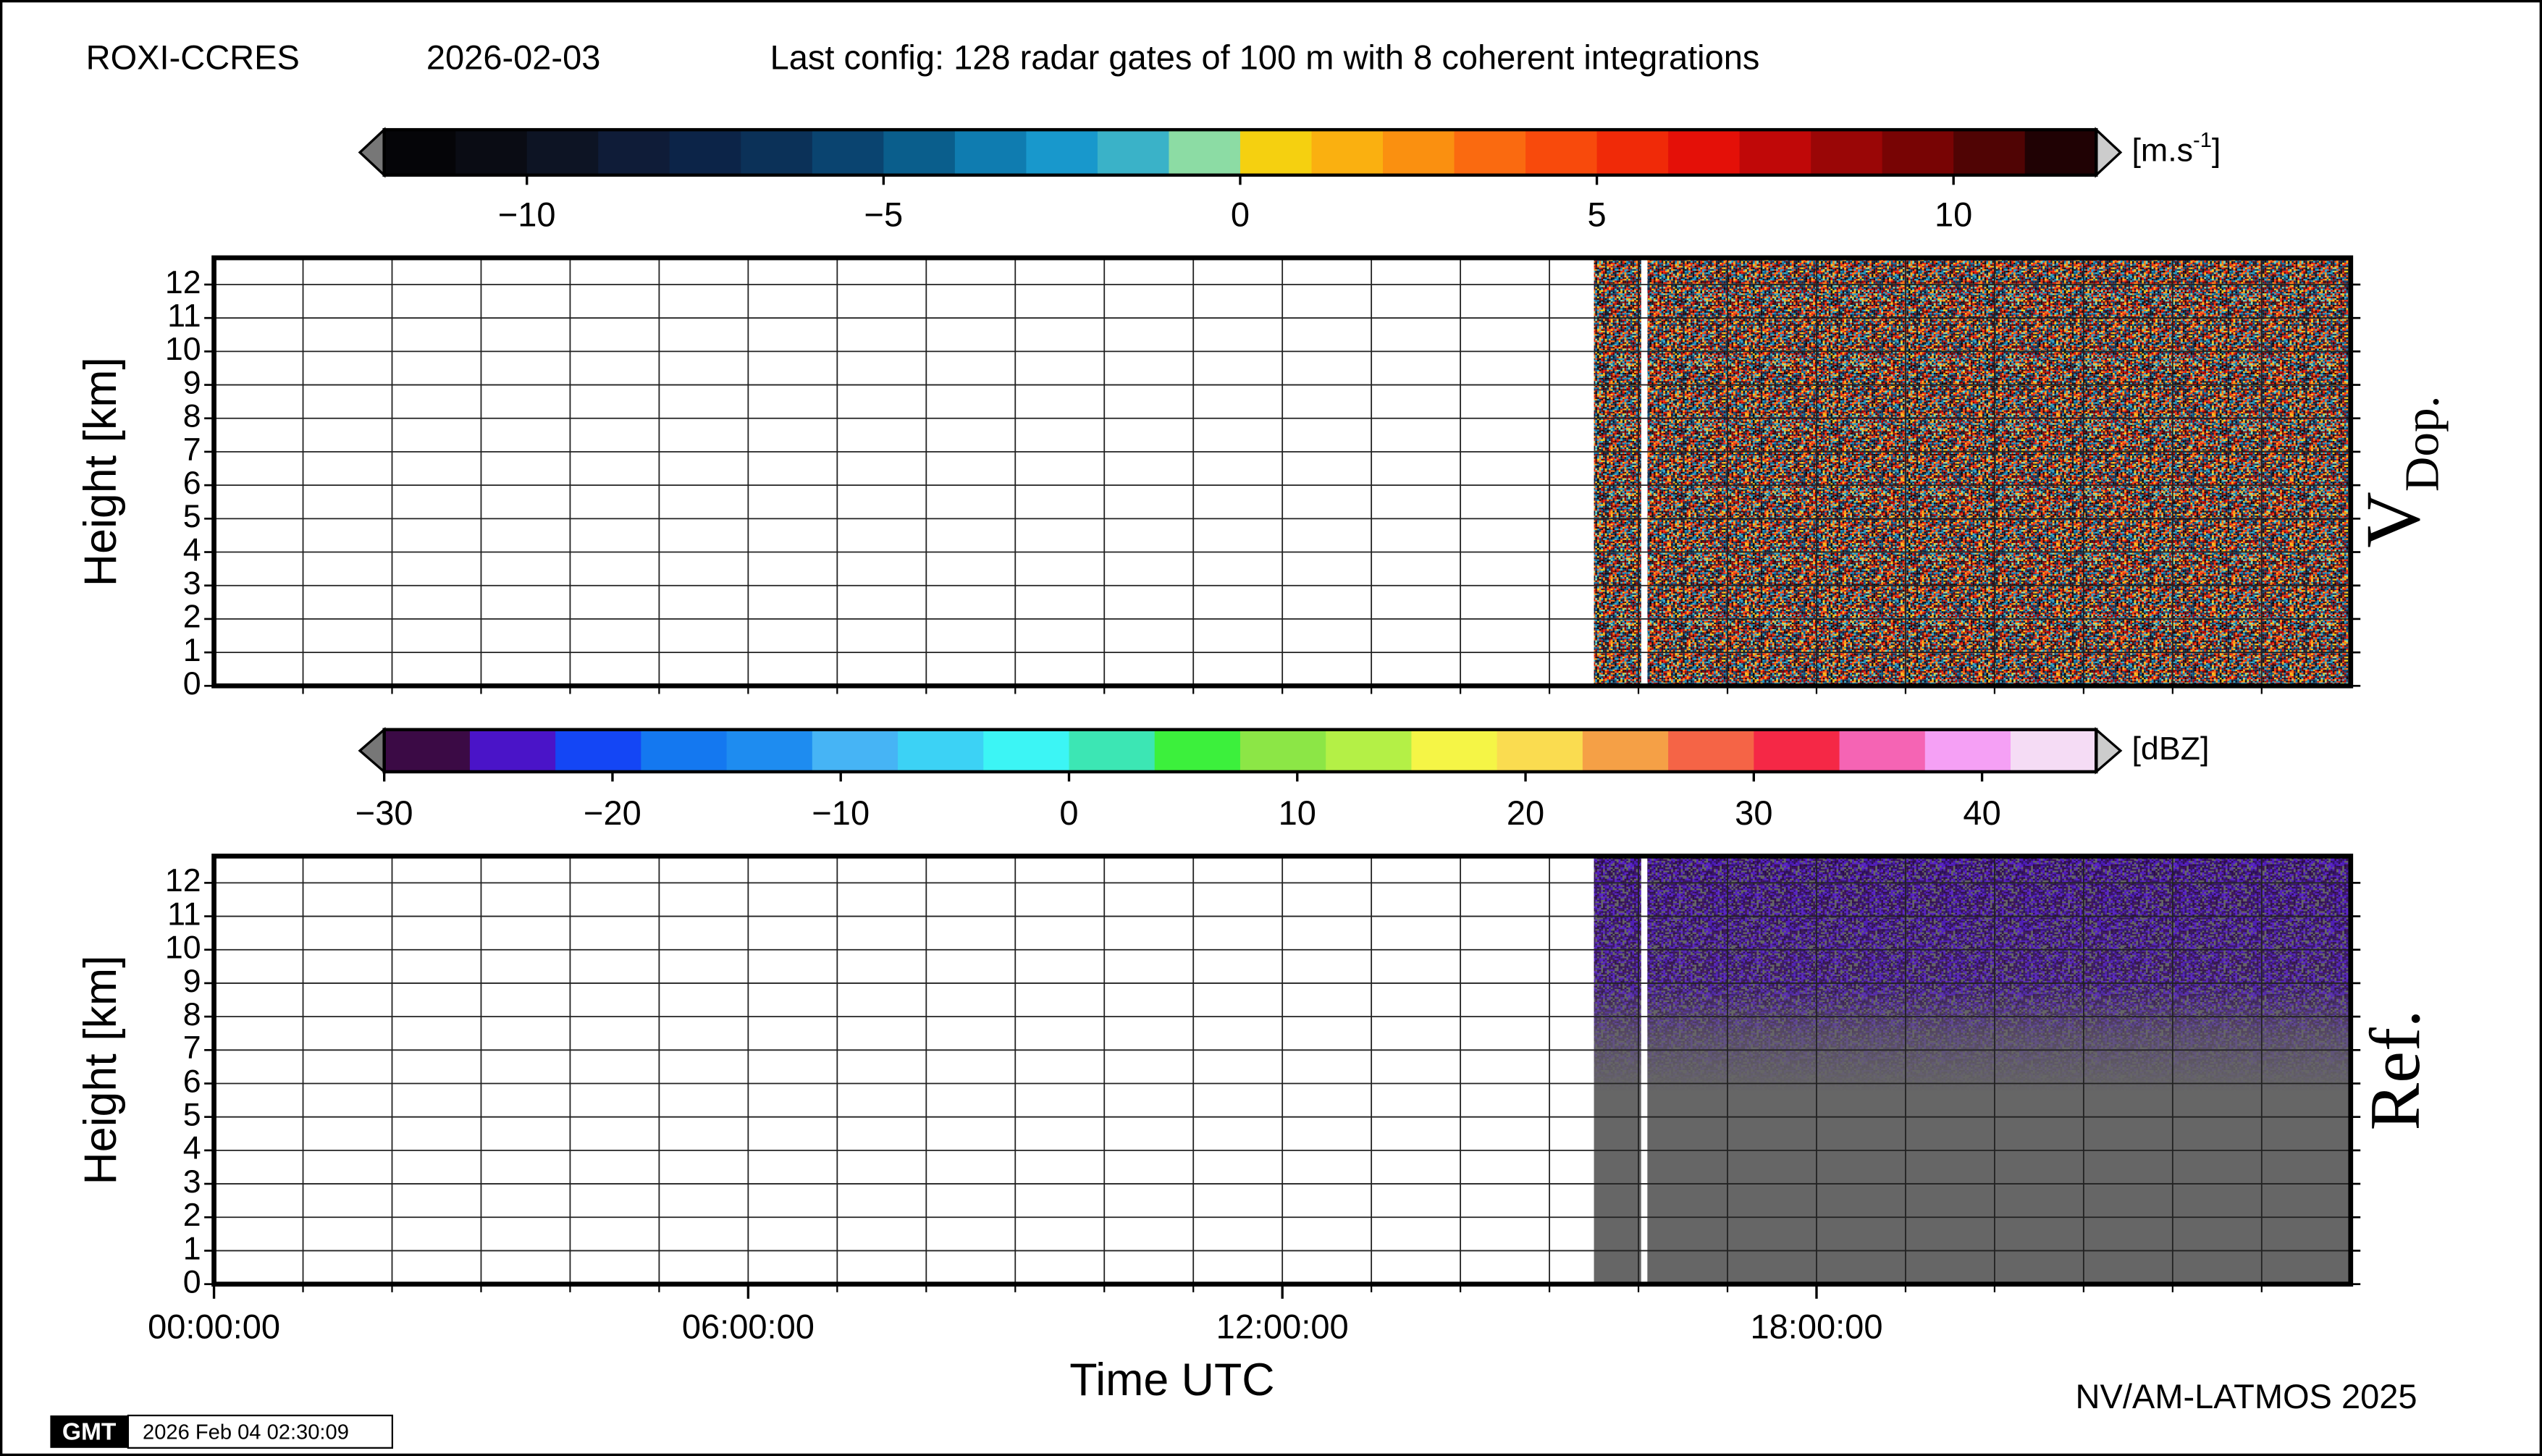 The height and width of the screenshot is (1456, 2542). I want to click on colorbar-tick-label: 30, so click(1753, 813).